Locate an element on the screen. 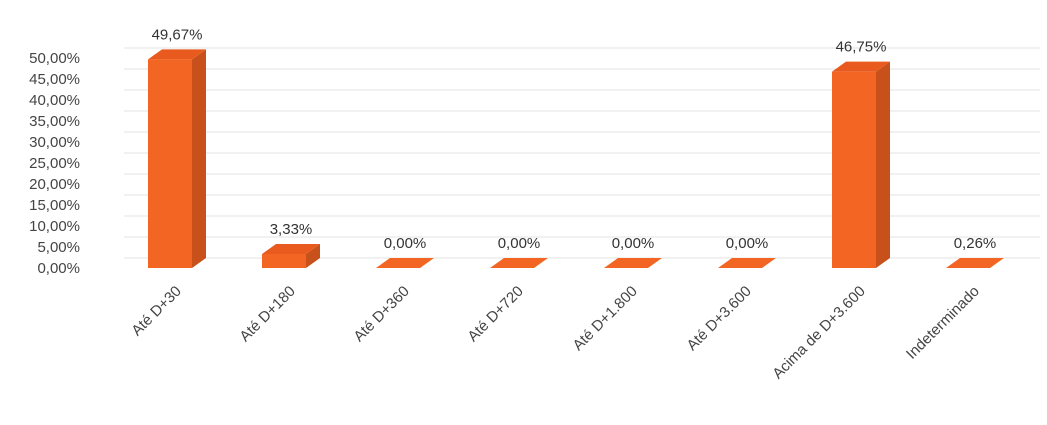 The image size is (1047, 425). x-tick-label: Acima de D+3.600 is located at coordinates (819, 333).